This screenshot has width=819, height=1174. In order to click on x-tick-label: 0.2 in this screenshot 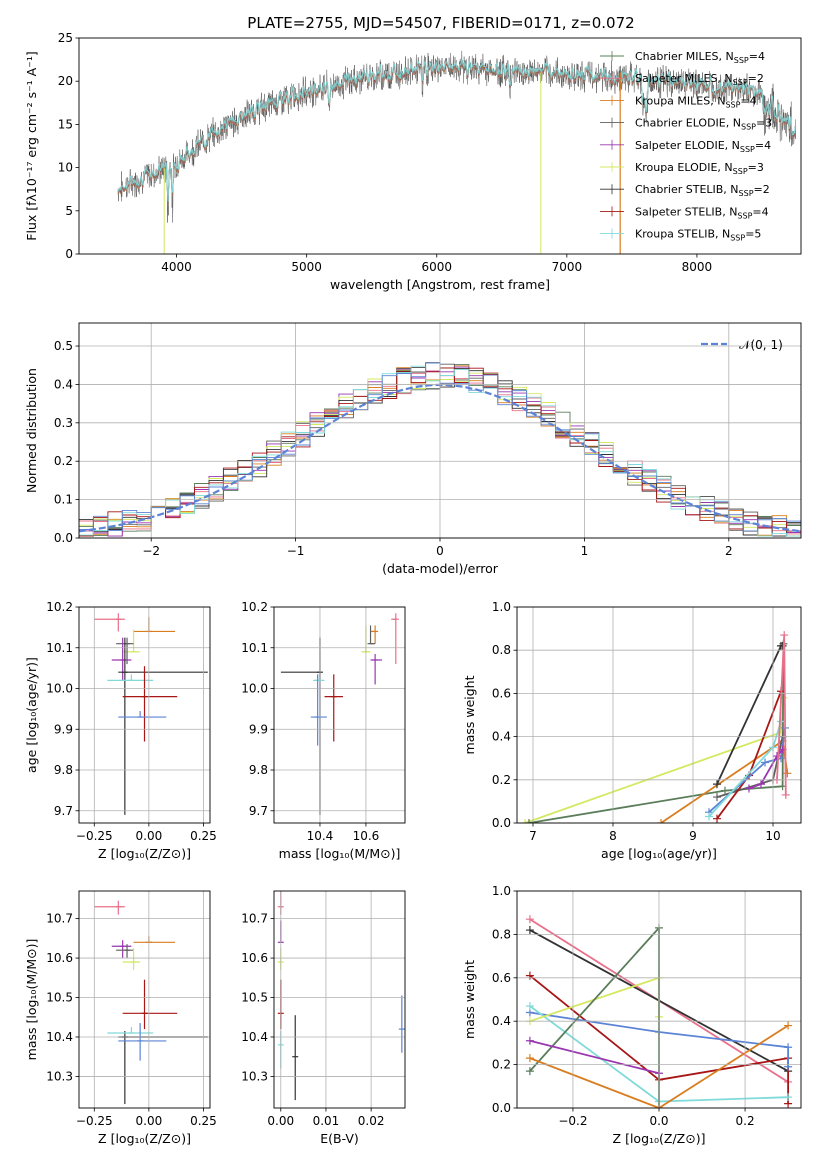, I will do `click(745, 1121)`.